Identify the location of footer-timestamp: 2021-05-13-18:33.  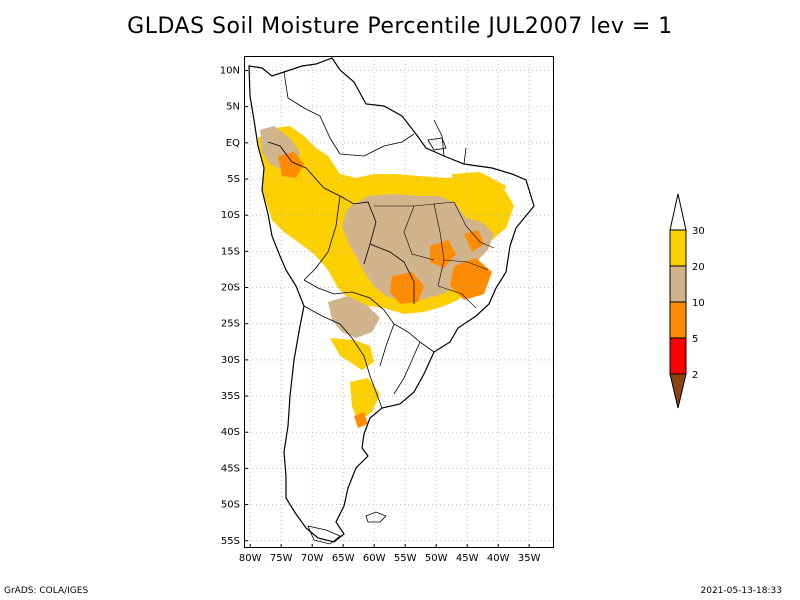
(741, 591).